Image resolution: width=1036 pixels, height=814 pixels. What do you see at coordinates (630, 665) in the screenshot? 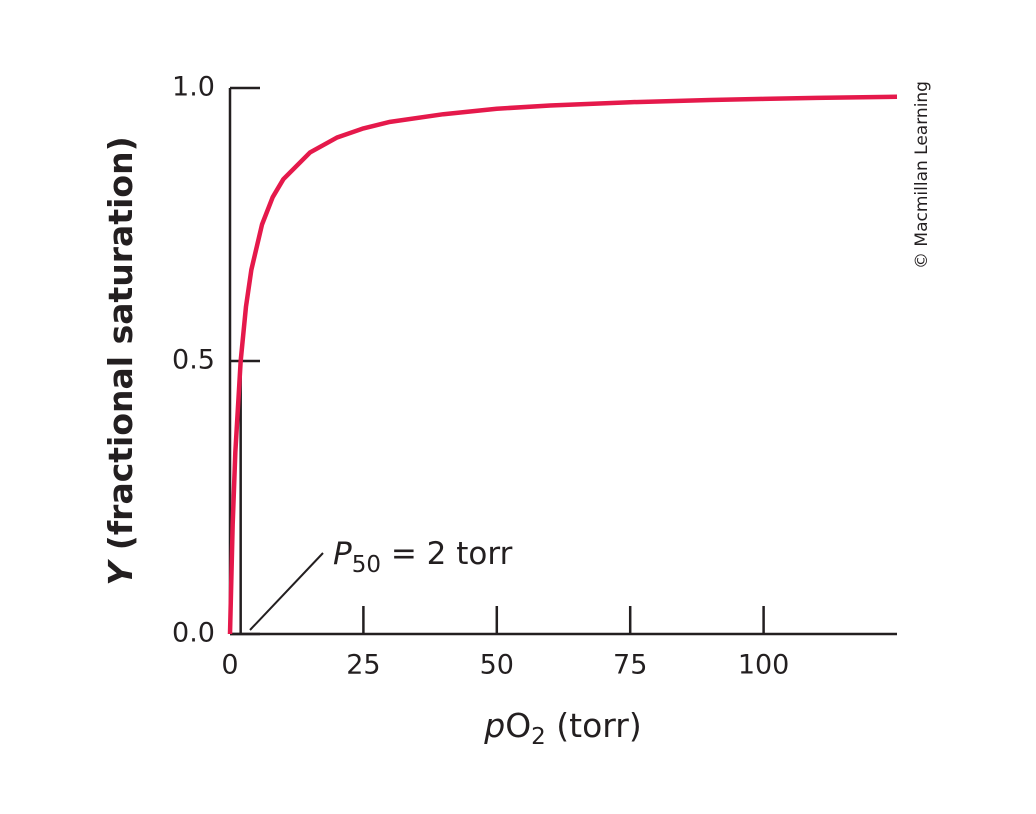
I see `x-tick-label: 75` at bounding box center [630, 665].